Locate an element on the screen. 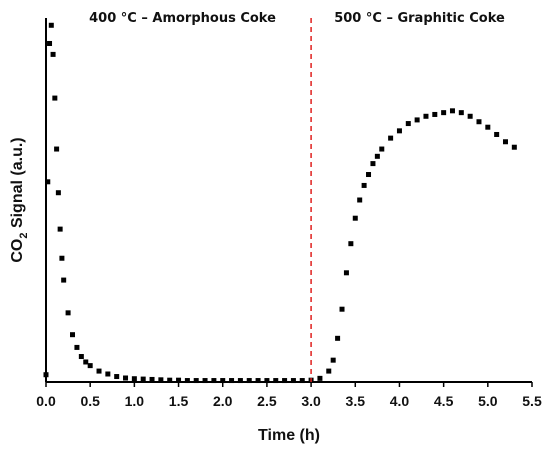  x-tick-label: 1.5 is located at coordinates (179, 401).